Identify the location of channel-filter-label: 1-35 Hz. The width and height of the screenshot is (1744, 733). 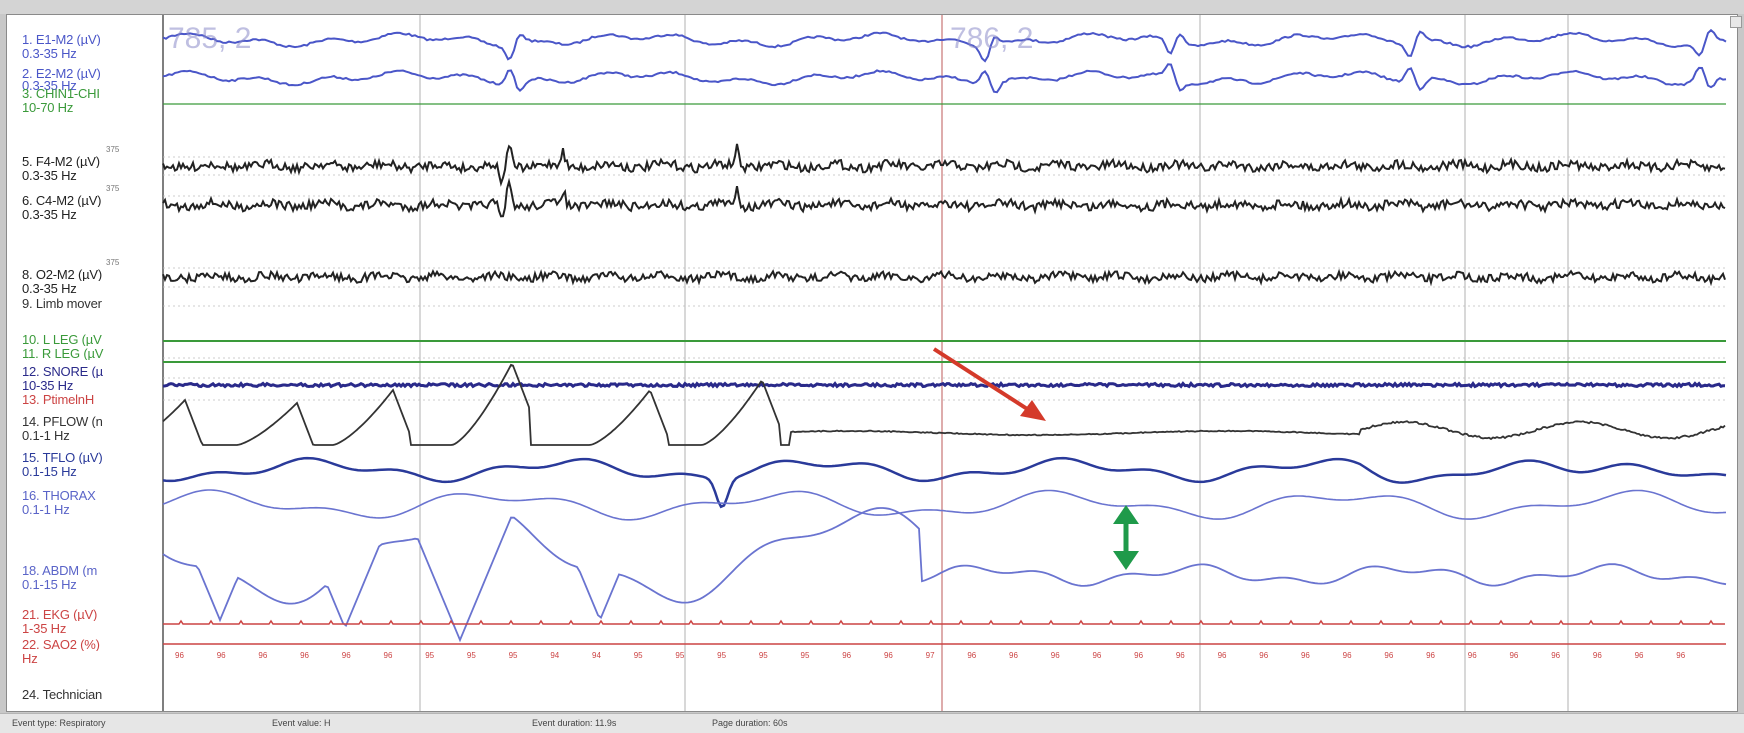
(44, 628).